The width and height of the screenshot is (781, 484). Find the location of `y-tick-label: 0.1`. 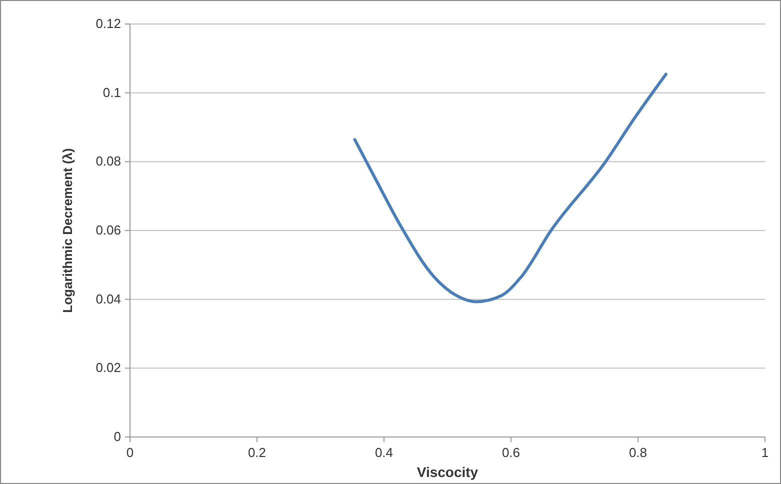

y-tick-label: 0.1 is located at coordinates (111, 92).